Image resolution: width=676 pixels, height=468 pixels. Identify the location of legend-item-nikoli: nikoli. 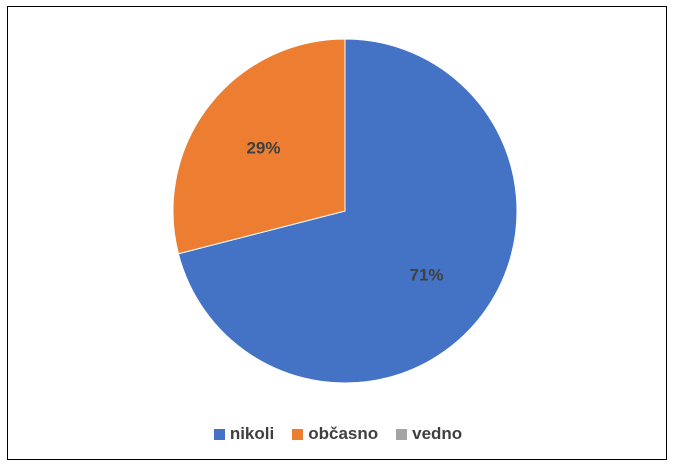
(244, 434).